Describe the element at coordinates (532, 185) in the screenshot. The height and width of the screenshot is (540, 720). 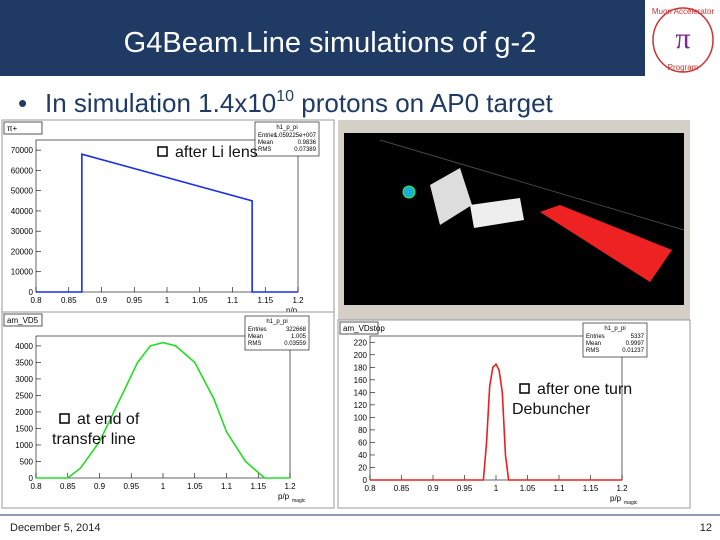
I see `view-line` at that location.